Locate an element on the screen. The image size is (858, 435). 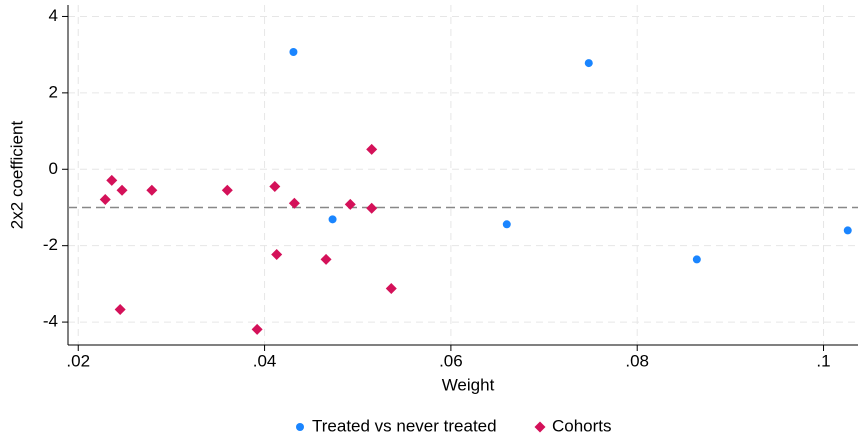
x-tick-label: .04 is located at coordinates (265, 360).